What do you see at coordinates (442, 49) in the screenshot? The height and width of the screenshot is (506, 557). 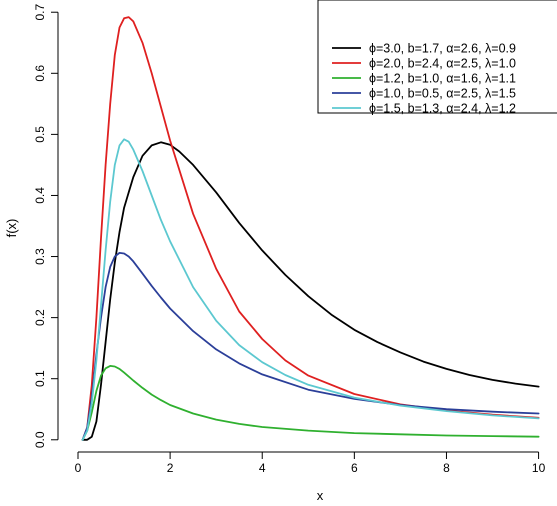 I see `legend-label-1: ϕ=3.0, b=1.7, α=2.6, λ=0.9` at bounding box center [442, 49].